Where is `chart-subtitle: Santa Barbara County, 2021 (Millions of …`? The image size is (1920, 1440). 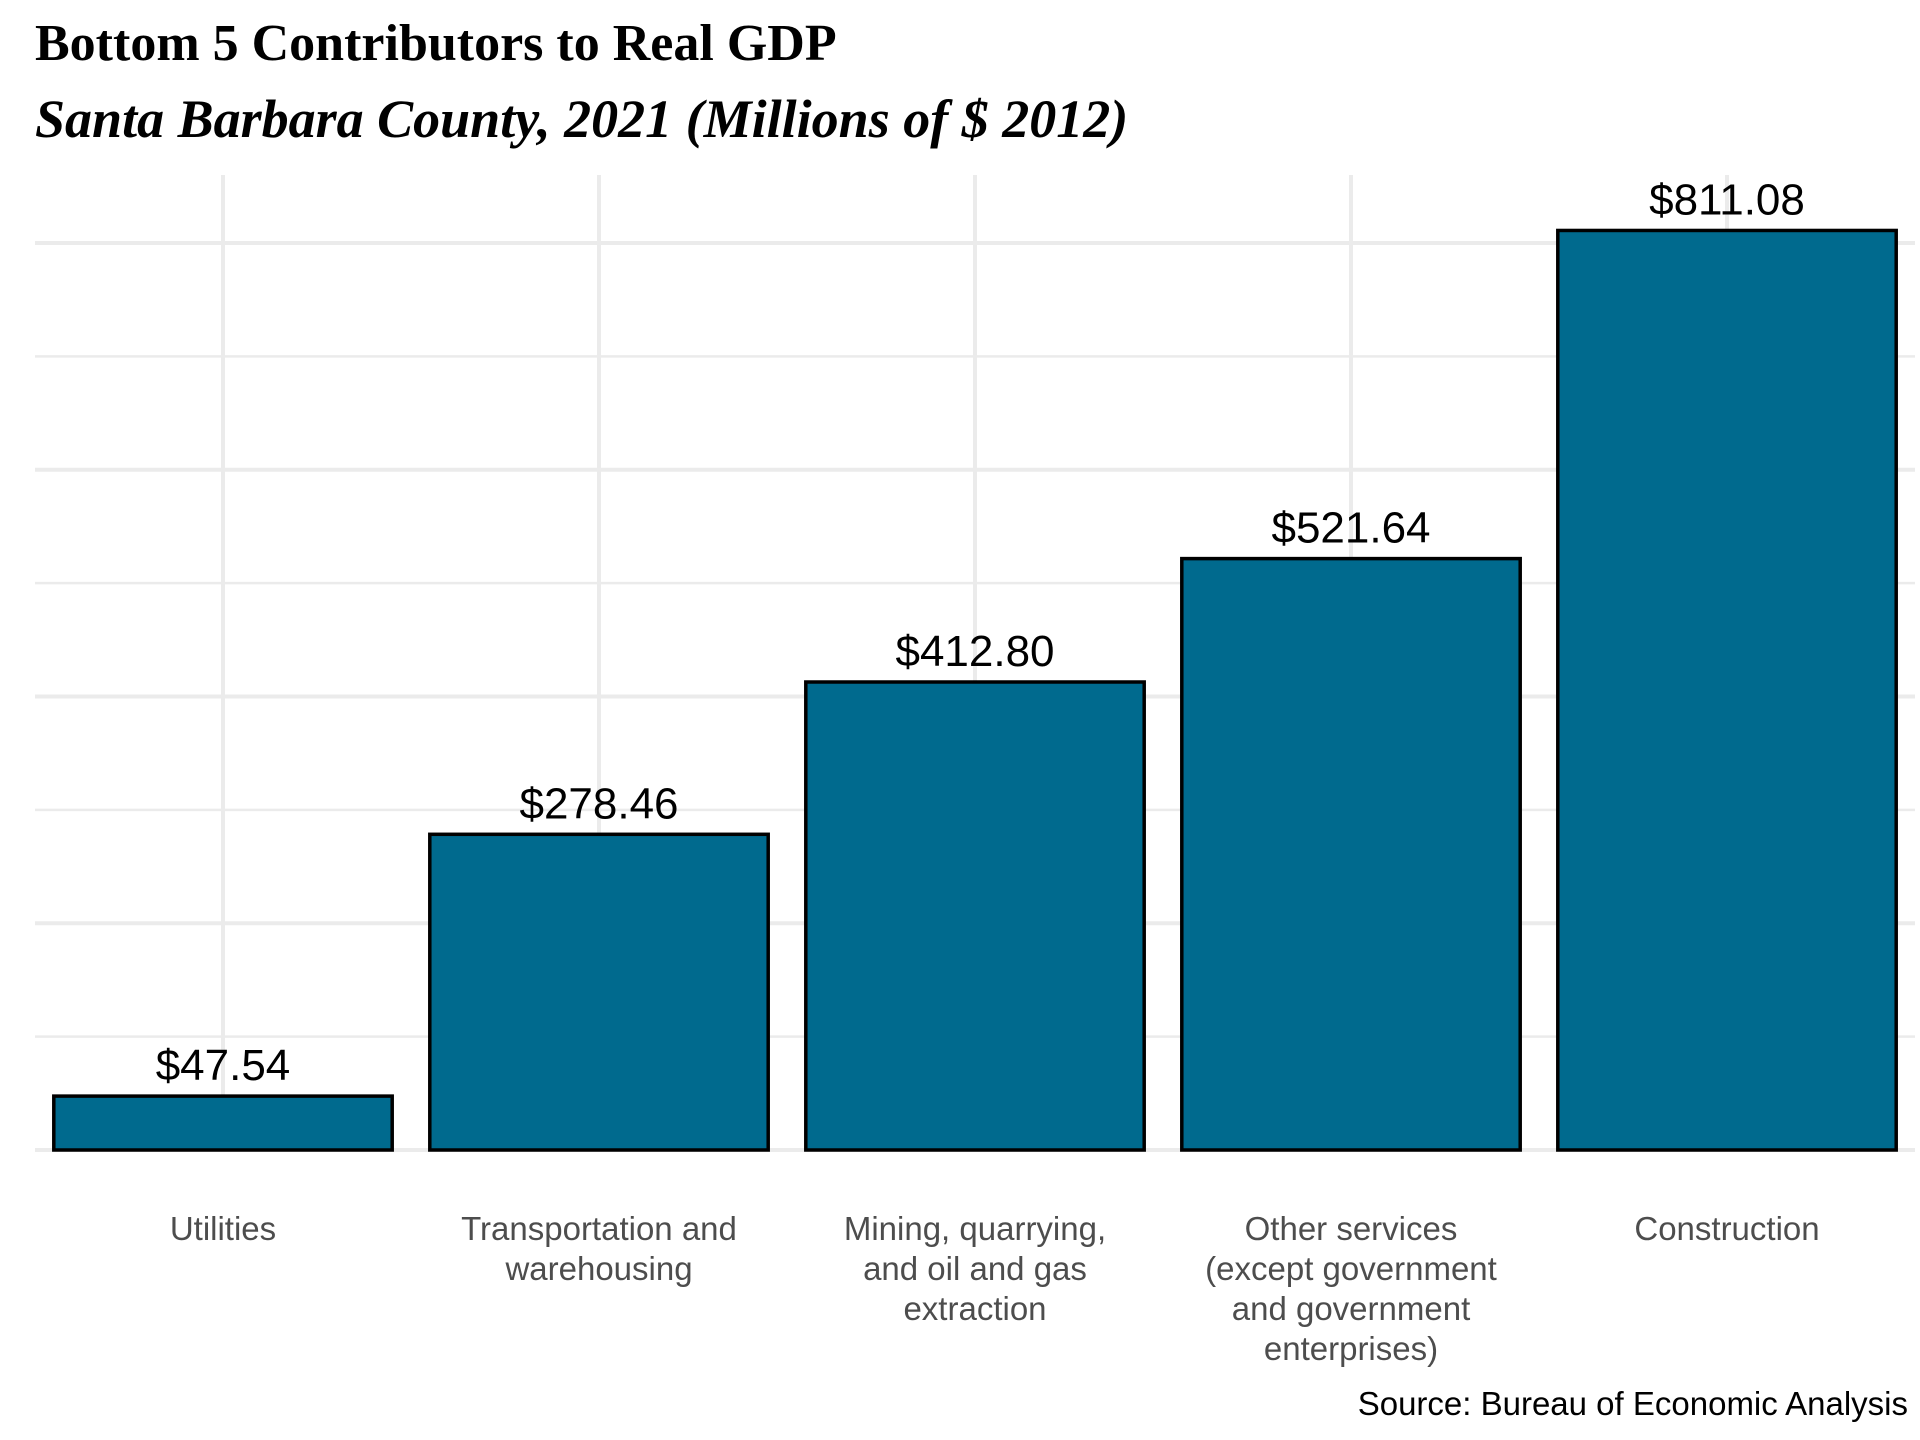 chart-subtitle: Santa Barbara County, 2021 (Millions of … is located at coordinates (582, 119).